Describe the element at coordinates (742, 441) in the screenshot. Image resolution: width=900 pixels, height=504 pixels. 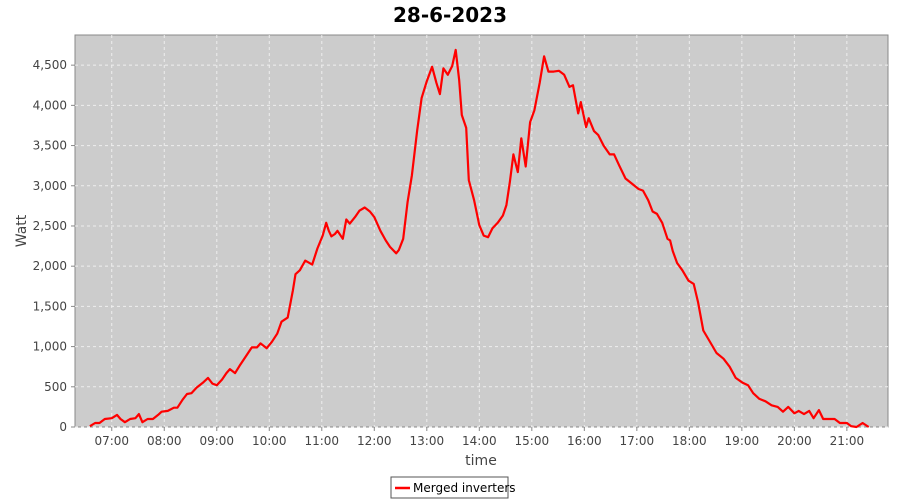
I see `x-tick-label: 19:00` at that location.